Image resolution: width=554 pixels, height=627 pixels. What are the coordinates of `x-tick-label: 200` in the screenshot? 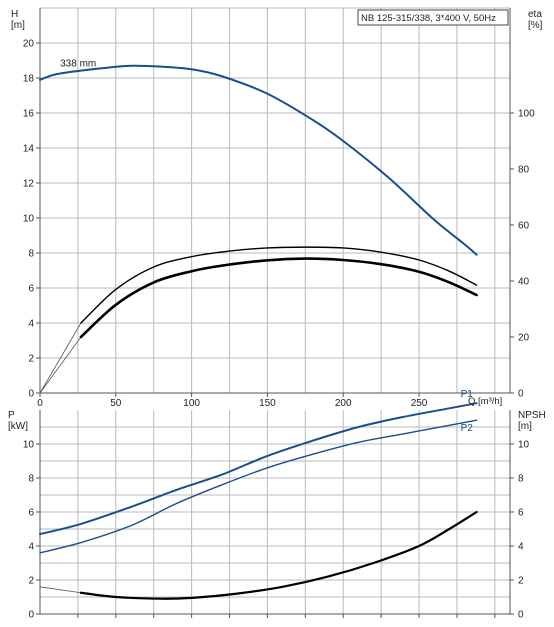 It's located at (343, 403).